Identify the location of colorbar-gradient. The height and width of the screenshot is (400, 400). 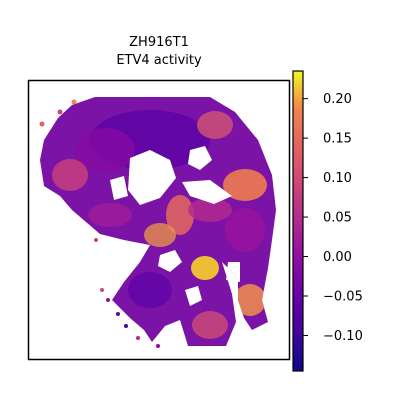
(298, 221).